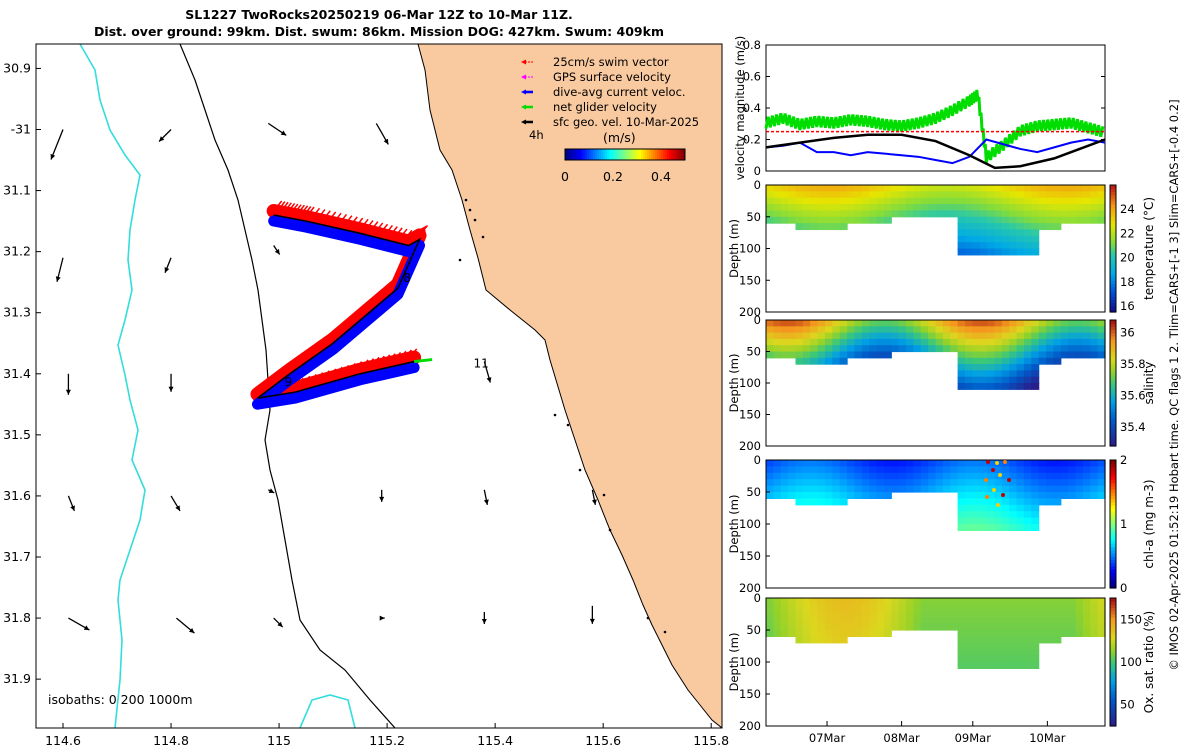 This screenshot has width=1200, height=750. Describe the element at coordinates (1149, 523) in the screenshot. I see `colorbar-label-chlorophyll: chl-a (mg m-3)` at that location.